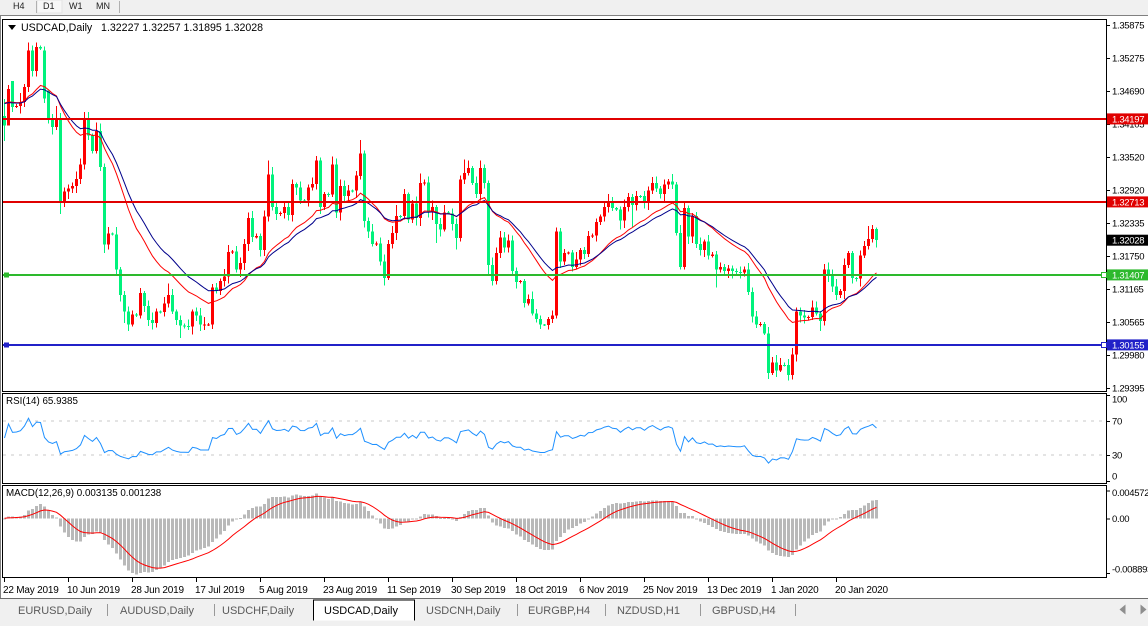 The height and width of the screenshot is (626, 1148). What do you see at coordinates (1128, 92) in the screenshot?
I see `svg-text: 1.34690` at bounding box center [1128, 92].